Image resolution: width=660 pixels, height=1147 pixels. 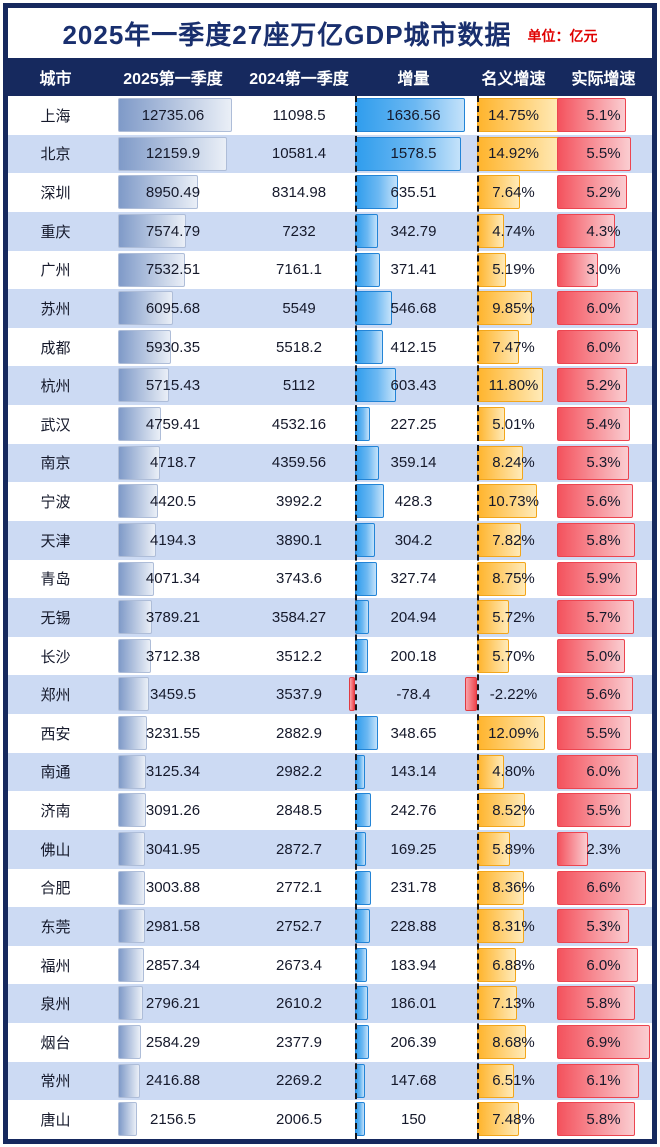 I want to click on nominal-growth-value: 7.13%, so click(x=513, y=1004).